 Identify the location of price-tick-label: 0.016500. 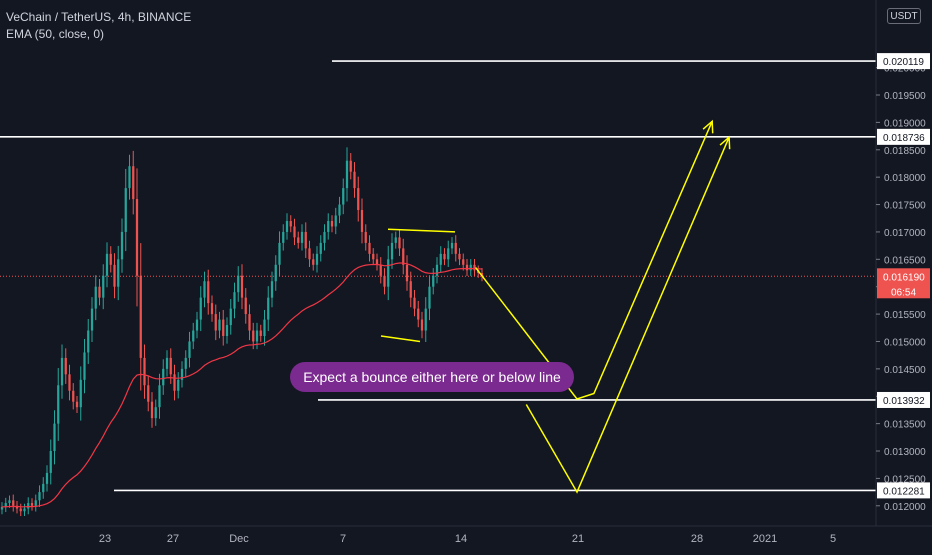
(905, 260).